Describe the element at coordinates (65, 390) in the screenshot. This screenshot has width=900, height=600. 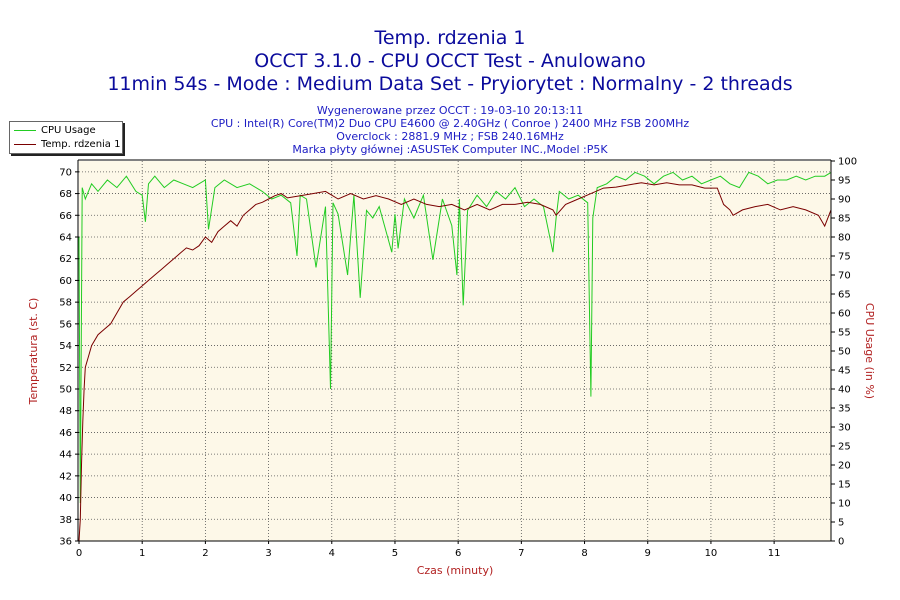
I see `y-left-tick-label: 50` at that location.